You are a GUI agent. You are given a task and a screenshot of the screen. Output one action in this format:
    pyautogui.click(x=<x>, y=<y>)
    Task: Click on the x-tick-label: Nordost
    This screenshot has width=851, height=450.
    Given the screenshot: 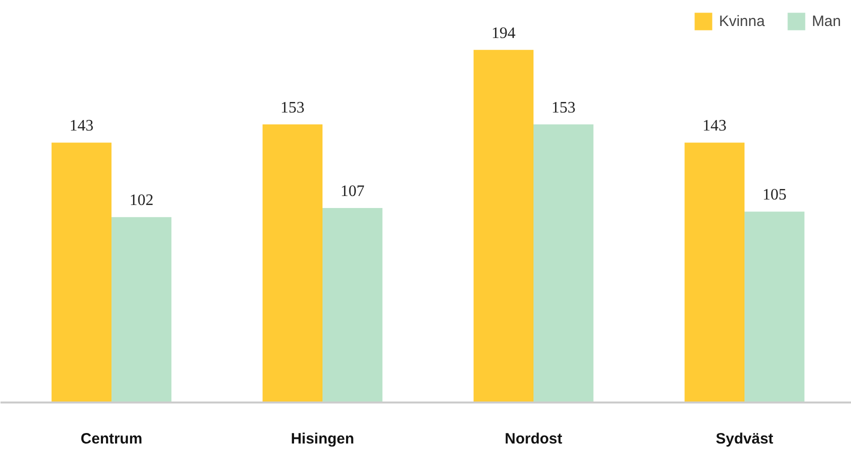 What is the action you would take?
    pyautogui.click(x=533, y=439)
    